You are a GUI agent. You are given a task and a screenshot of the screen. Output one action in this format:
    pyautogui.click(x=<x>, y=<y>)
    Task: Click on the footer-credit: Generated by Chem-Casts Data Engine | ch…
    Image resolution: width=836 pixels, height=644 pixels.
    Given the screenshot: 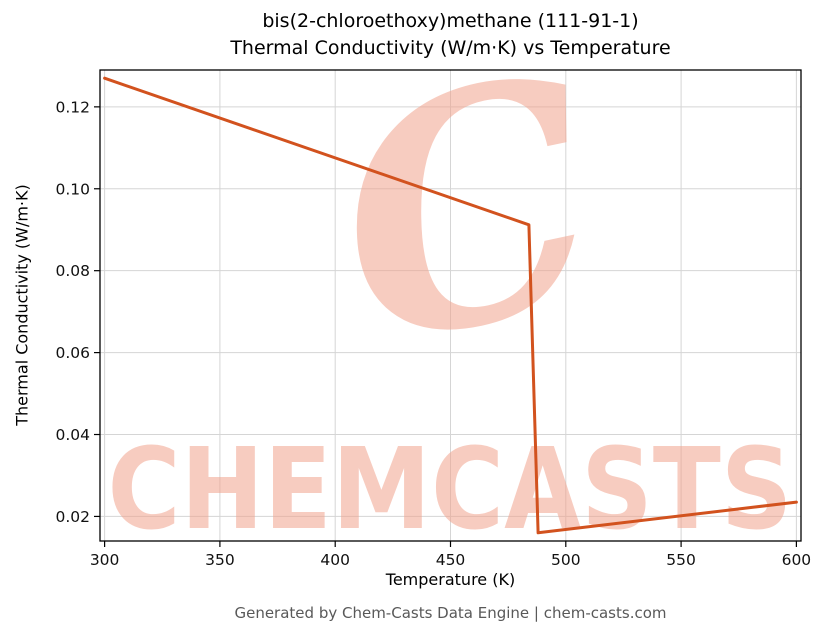 What is the action you would take?
    pyautogui.click(x=450, y=613)
    